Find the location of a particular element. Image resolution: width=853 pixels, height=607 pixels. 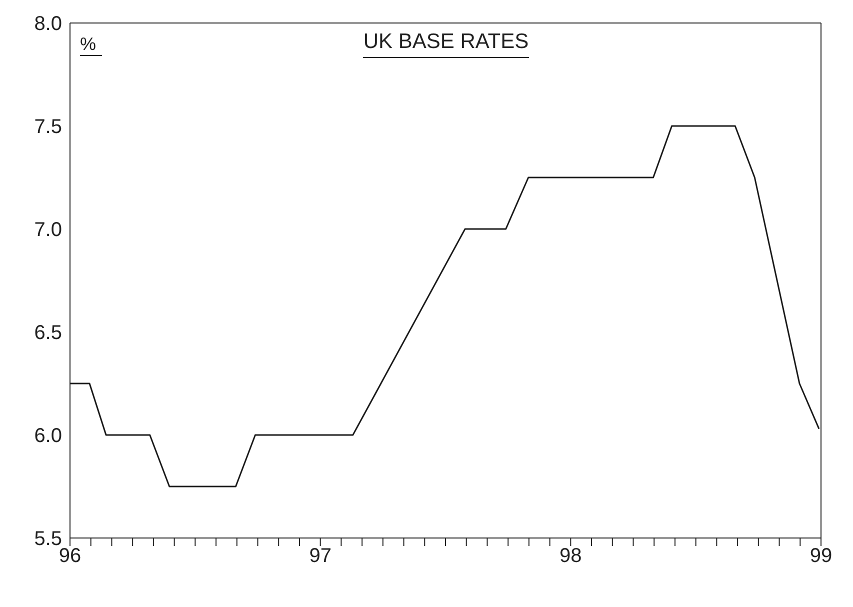

y-axis-title: % is located at coordinates (91, 45).